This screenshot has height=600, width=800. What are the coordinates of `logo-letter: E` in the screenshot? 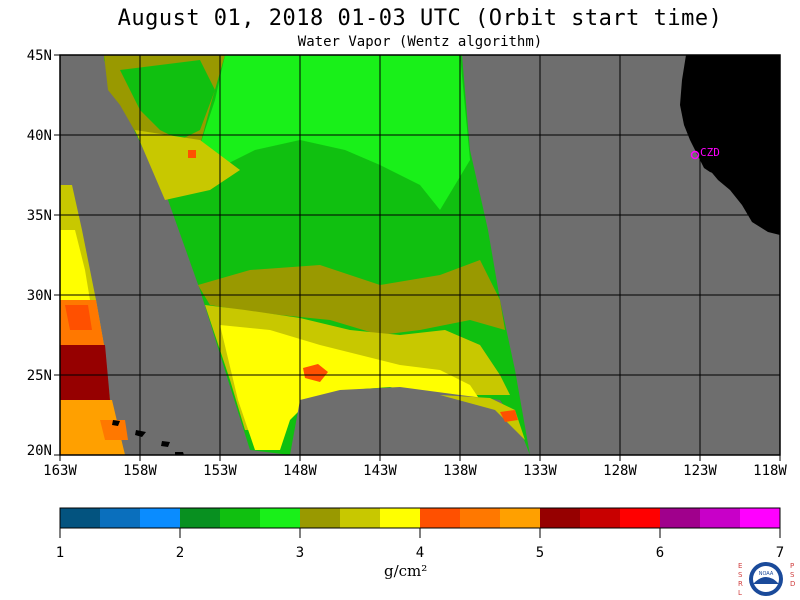 It's located at (740, 566).